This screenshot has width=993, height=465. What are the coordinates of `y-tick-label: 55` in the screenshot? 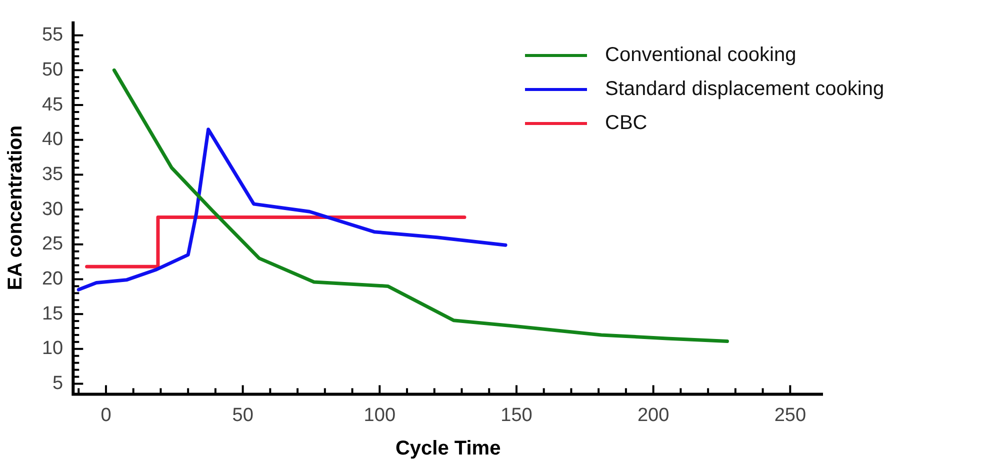 It's located at (53, 35).